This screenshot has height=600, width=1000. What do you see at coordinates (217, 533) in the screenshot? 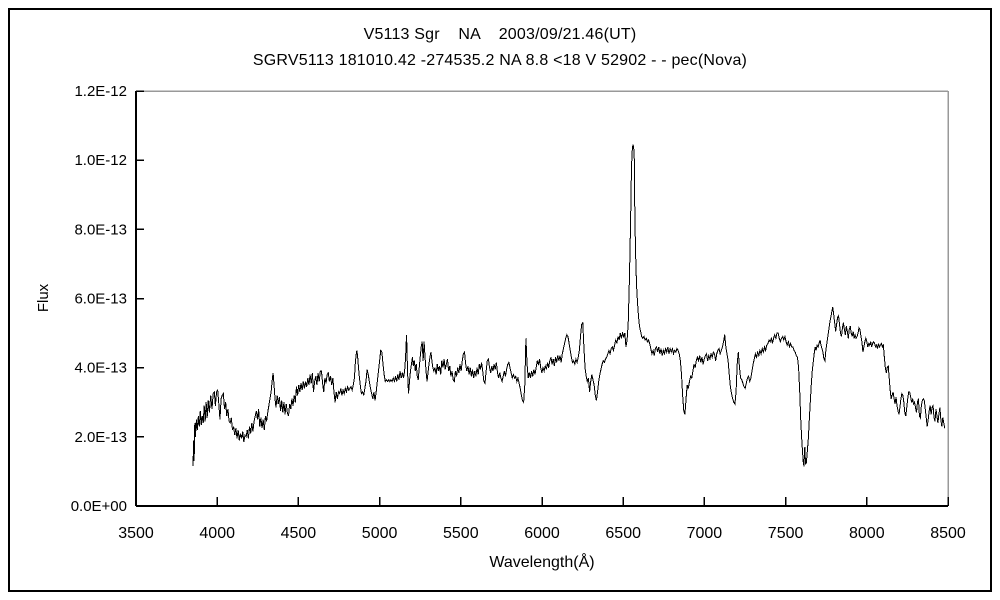
I see `x-tick-label: 4000` at bounding box center [217, 533].